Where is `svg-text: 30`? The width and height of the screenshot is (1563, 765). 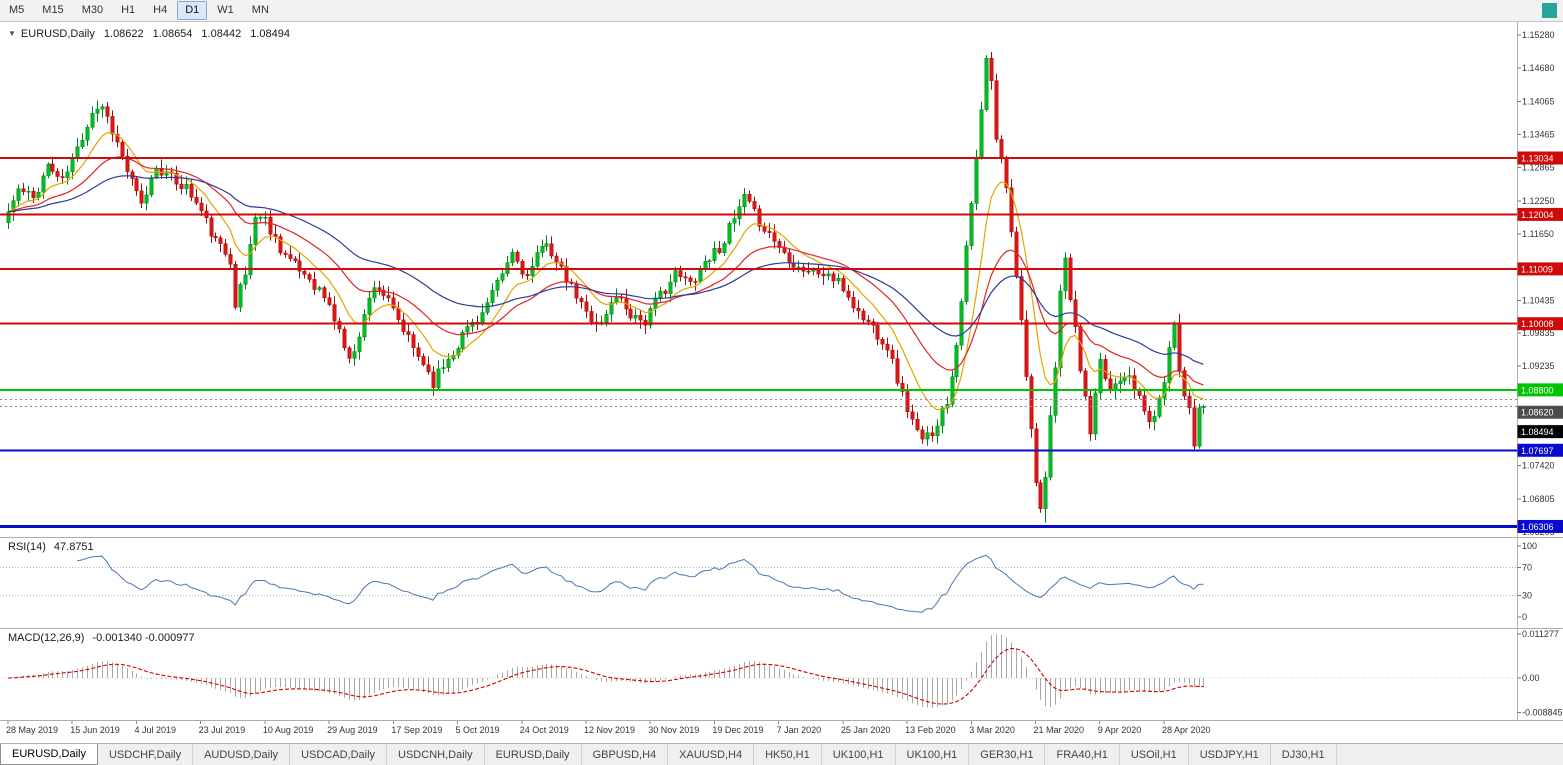
svg-text: 30 is located at coordinates (1527, 596).